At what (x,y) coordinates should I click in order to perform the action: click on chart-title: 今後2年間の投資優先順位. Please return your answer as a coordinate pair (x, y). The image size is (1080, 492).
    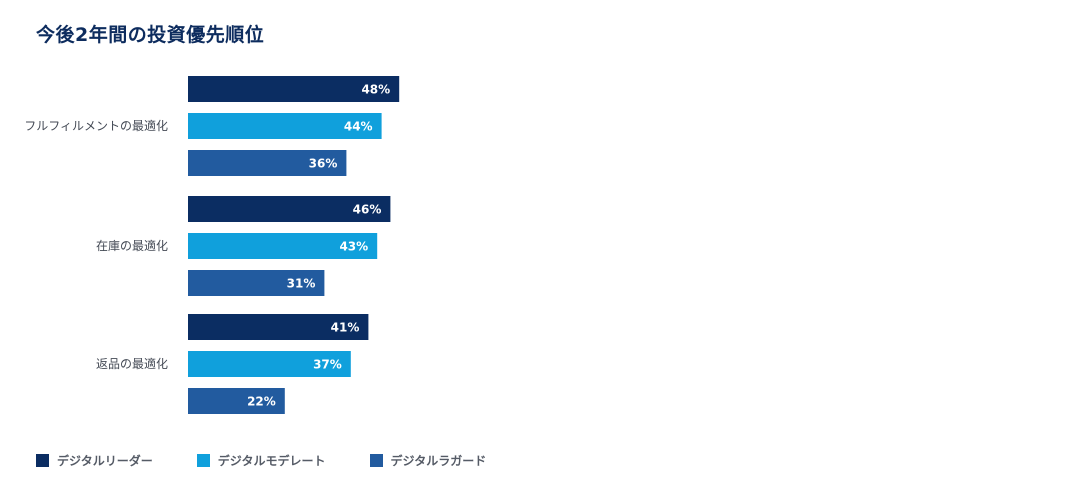
    Looking at the image, I should click on (150, 35).